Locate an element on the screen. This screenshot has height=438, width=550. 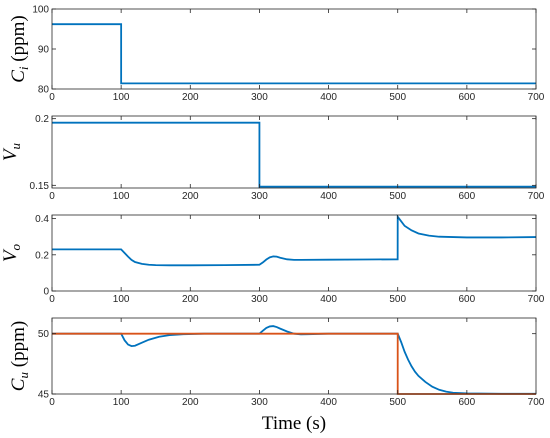
y-tick-label: 90 is located at coordinates (44, 50).